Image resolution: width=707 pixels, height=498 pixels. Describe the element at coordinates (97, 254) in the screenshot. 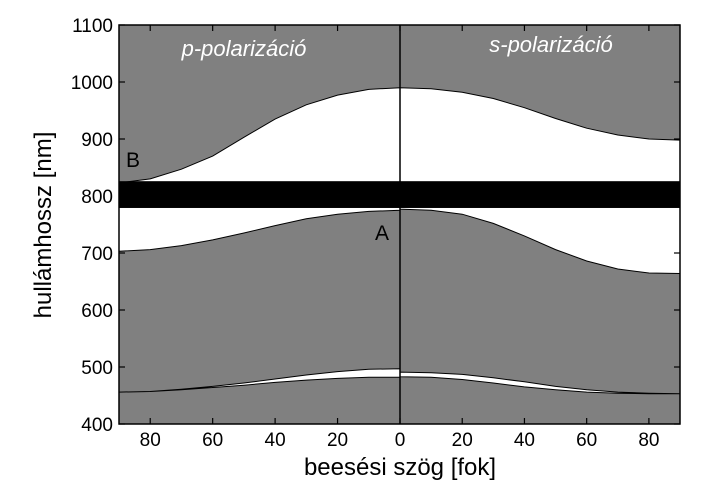

I see `y-tick-label: 700` at that location.